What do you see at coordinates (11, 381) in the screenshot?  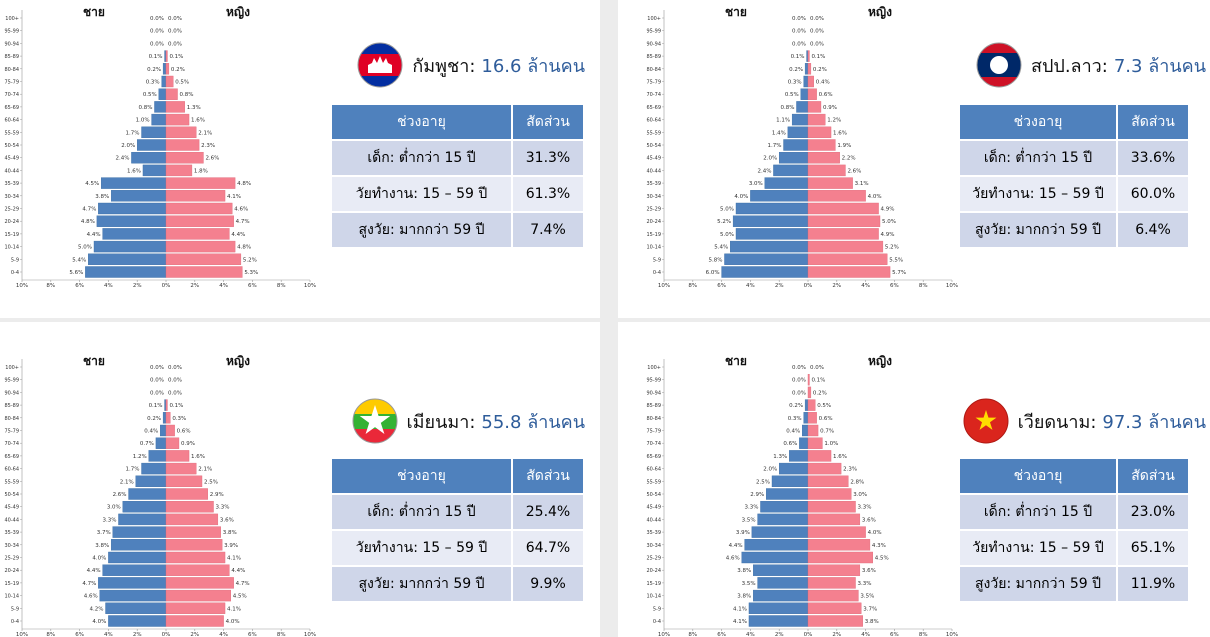 I see `y-tick-label: 95-99` at bounding box center [11, 381].